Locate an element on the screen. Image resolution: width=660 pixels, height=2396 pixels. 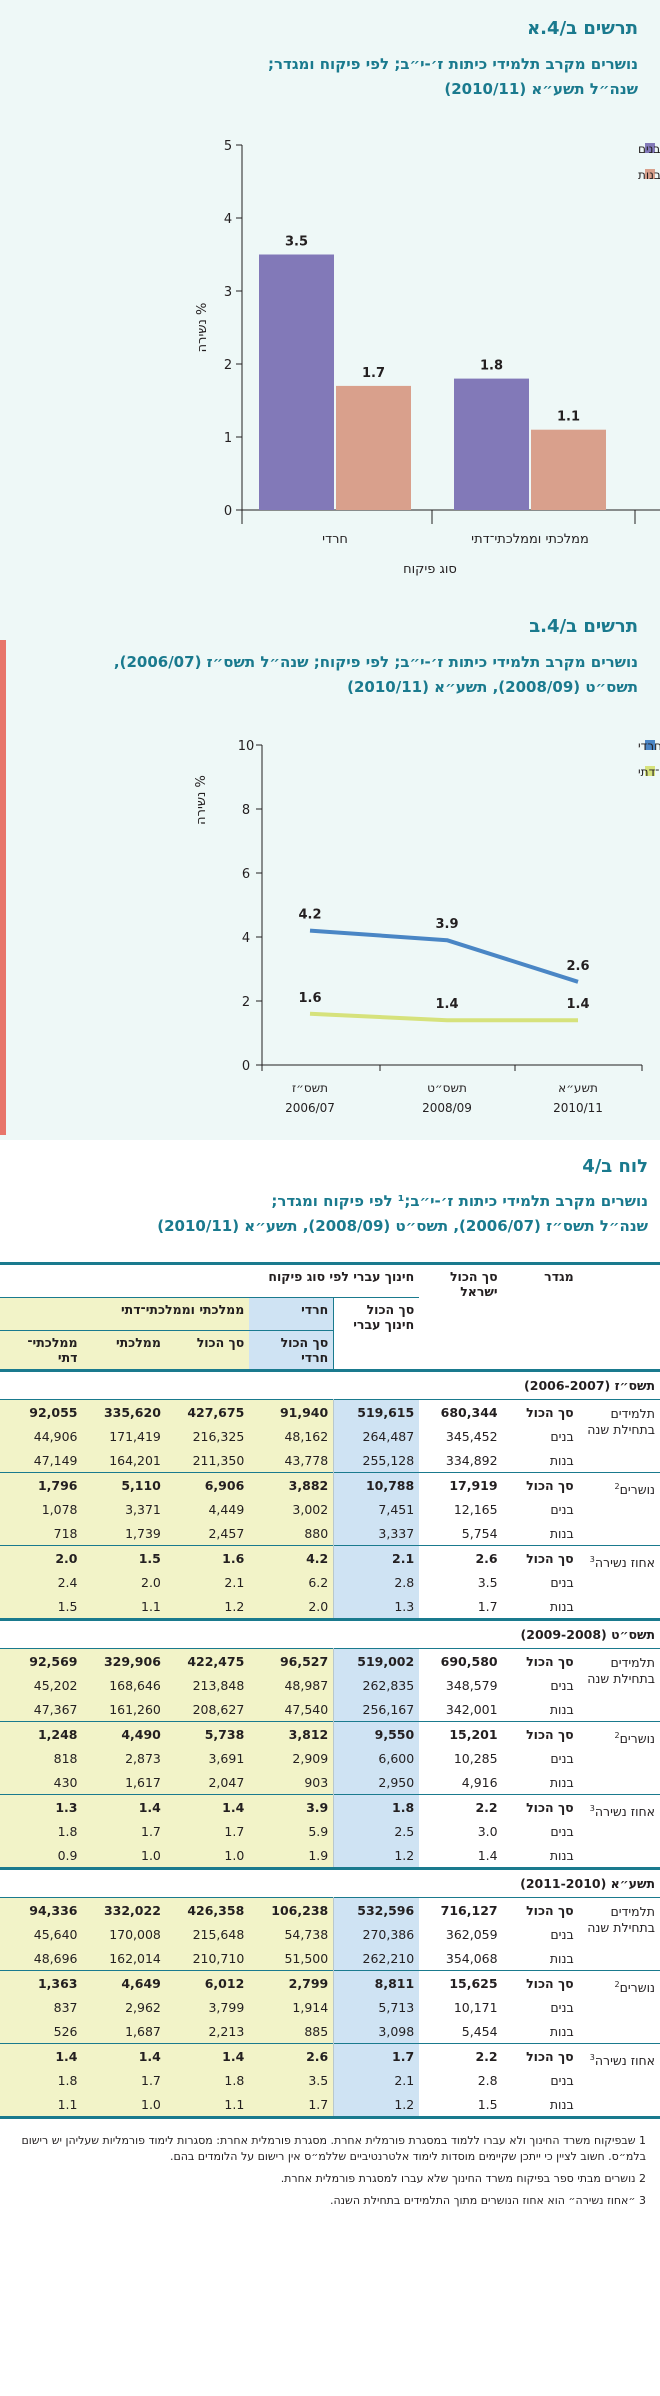
table-header-total-hebrew: סך הכול חינוך עברי is located at coordinates (376, 1334).